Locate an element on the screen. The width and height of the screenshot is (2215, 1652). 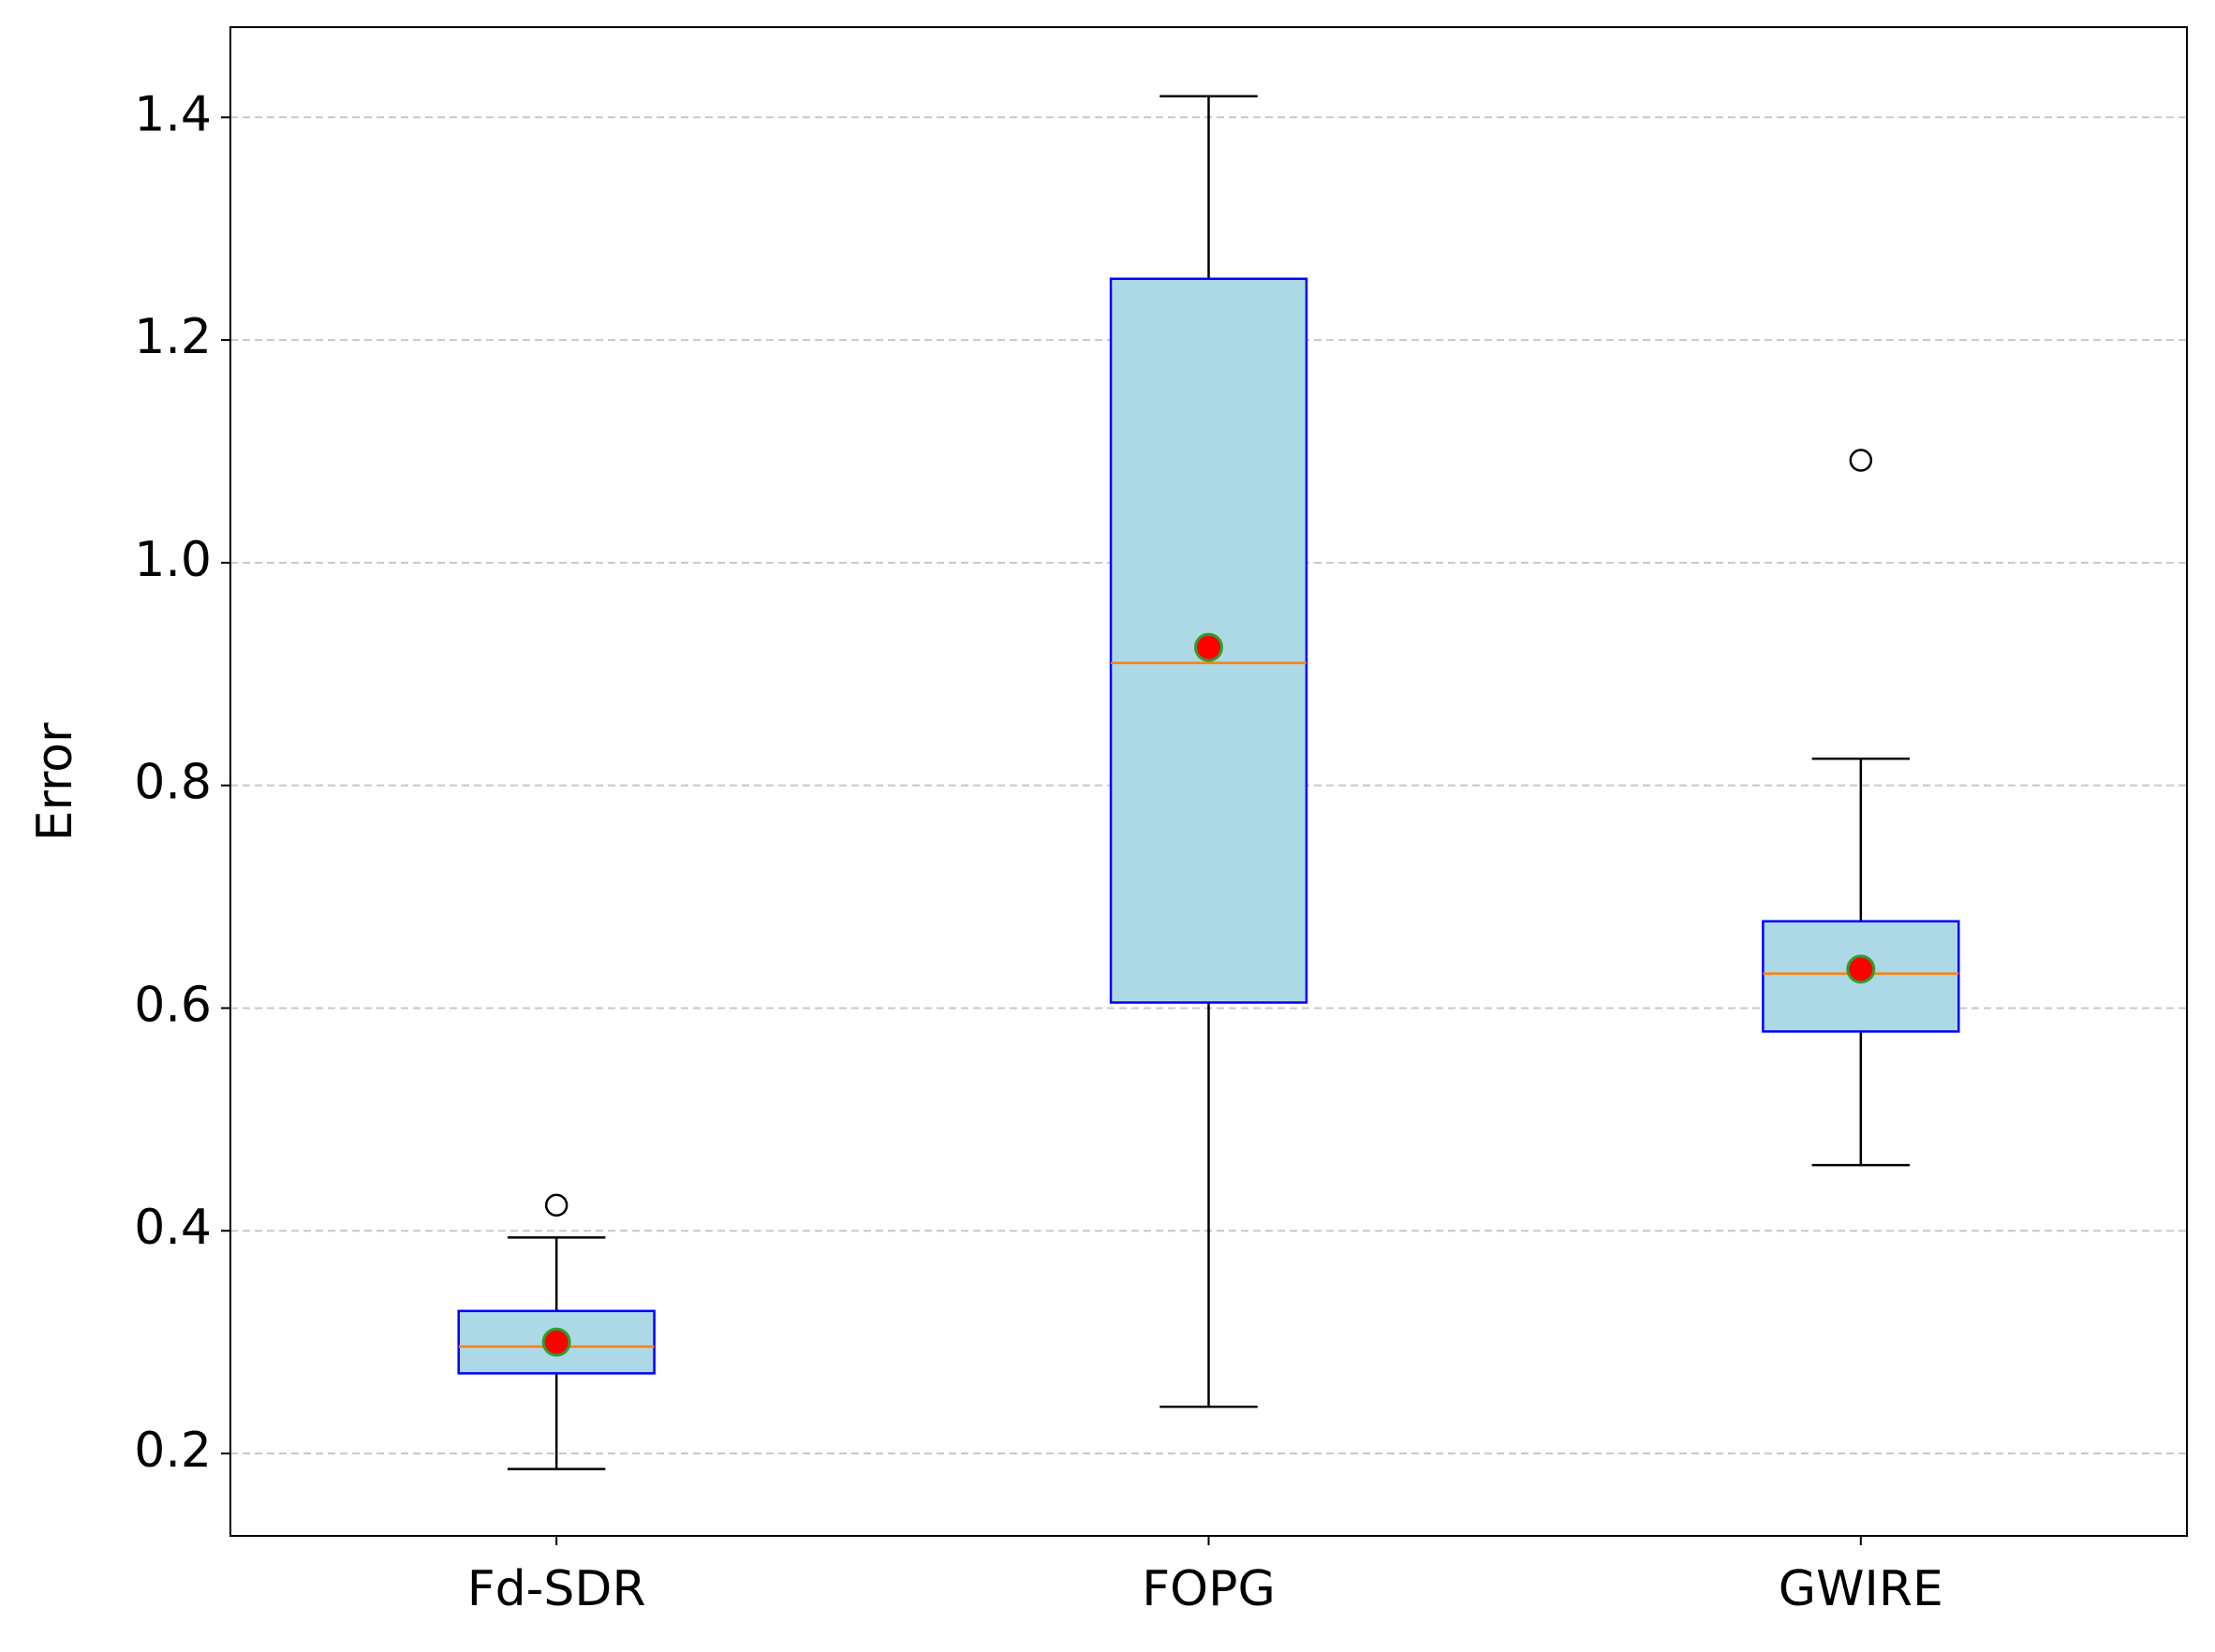
y-tick-label: 1.2 is located at coordinates (173, 337).